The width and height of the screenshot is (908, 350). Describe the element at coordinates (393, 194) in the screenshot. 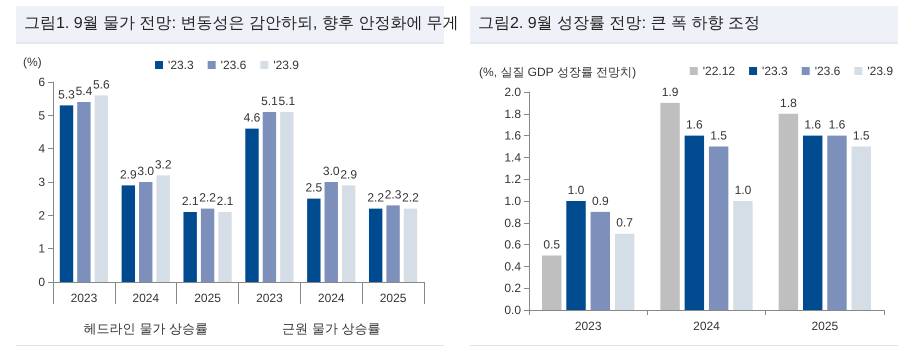

I see `data-label: 2.3` at that location.